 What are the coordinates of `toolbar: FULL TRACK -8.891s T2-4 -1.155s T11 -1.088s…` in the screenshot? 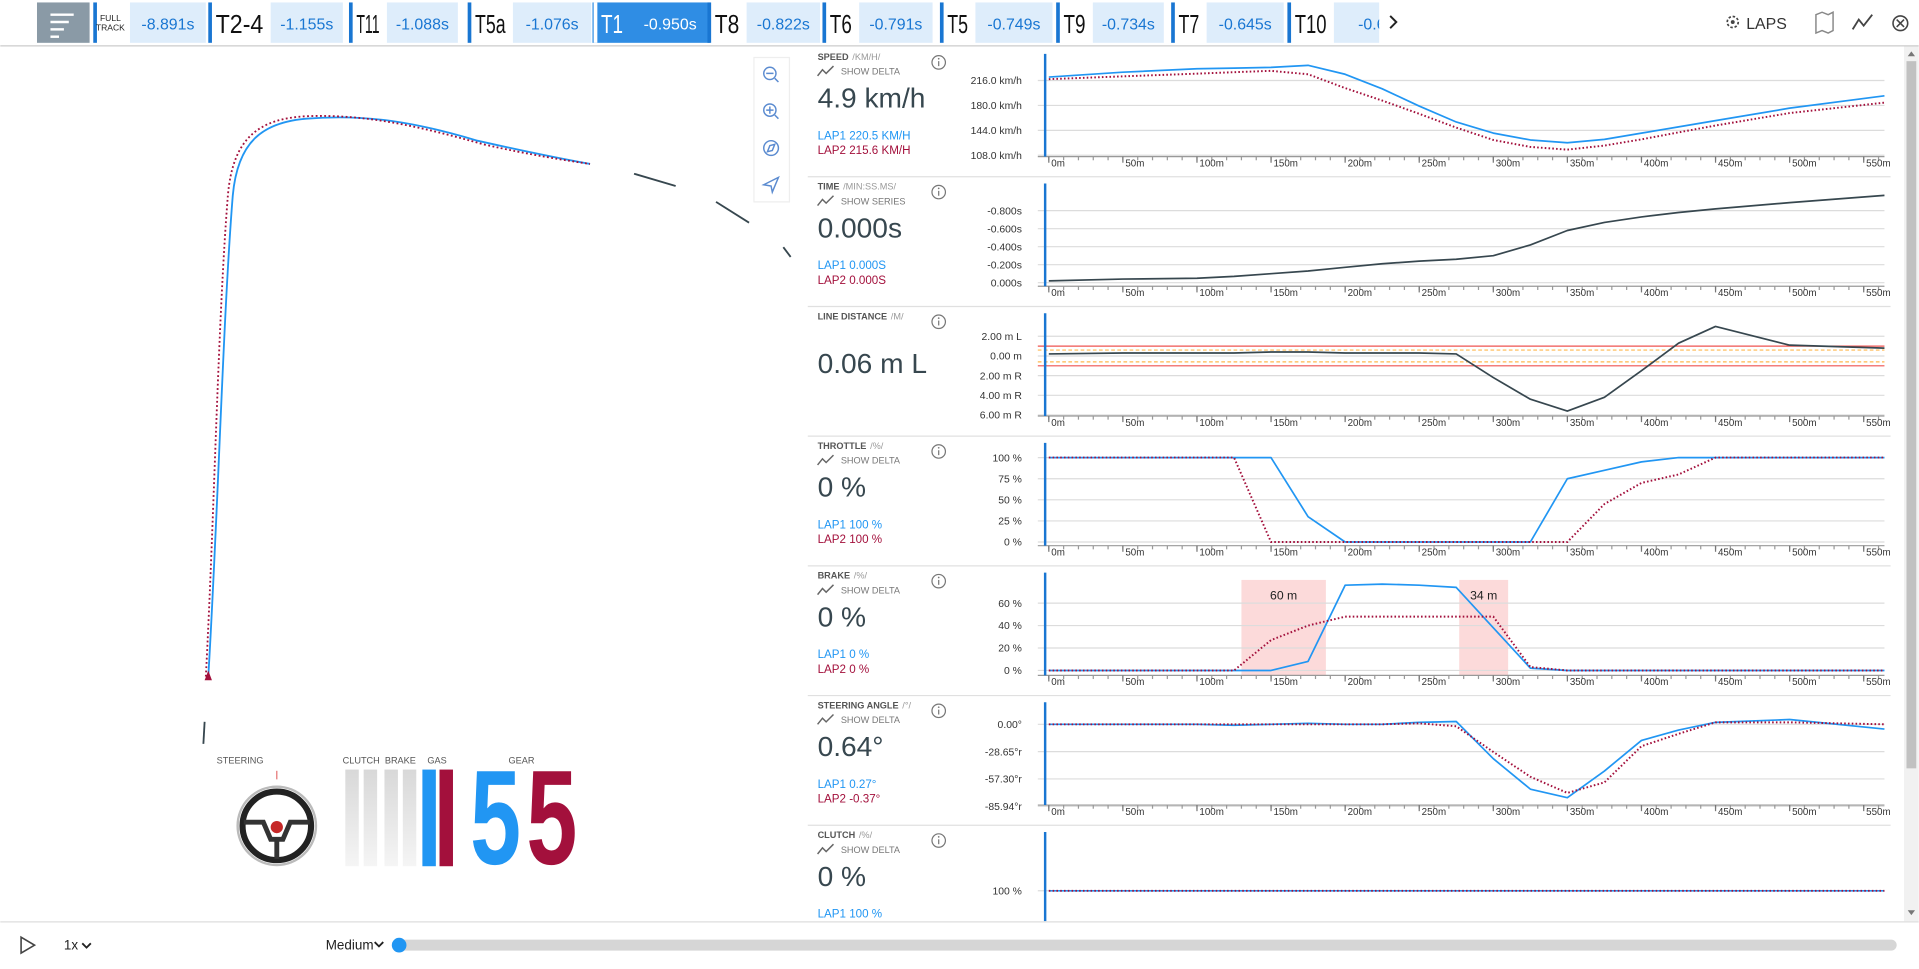 It's located at (959, 23).